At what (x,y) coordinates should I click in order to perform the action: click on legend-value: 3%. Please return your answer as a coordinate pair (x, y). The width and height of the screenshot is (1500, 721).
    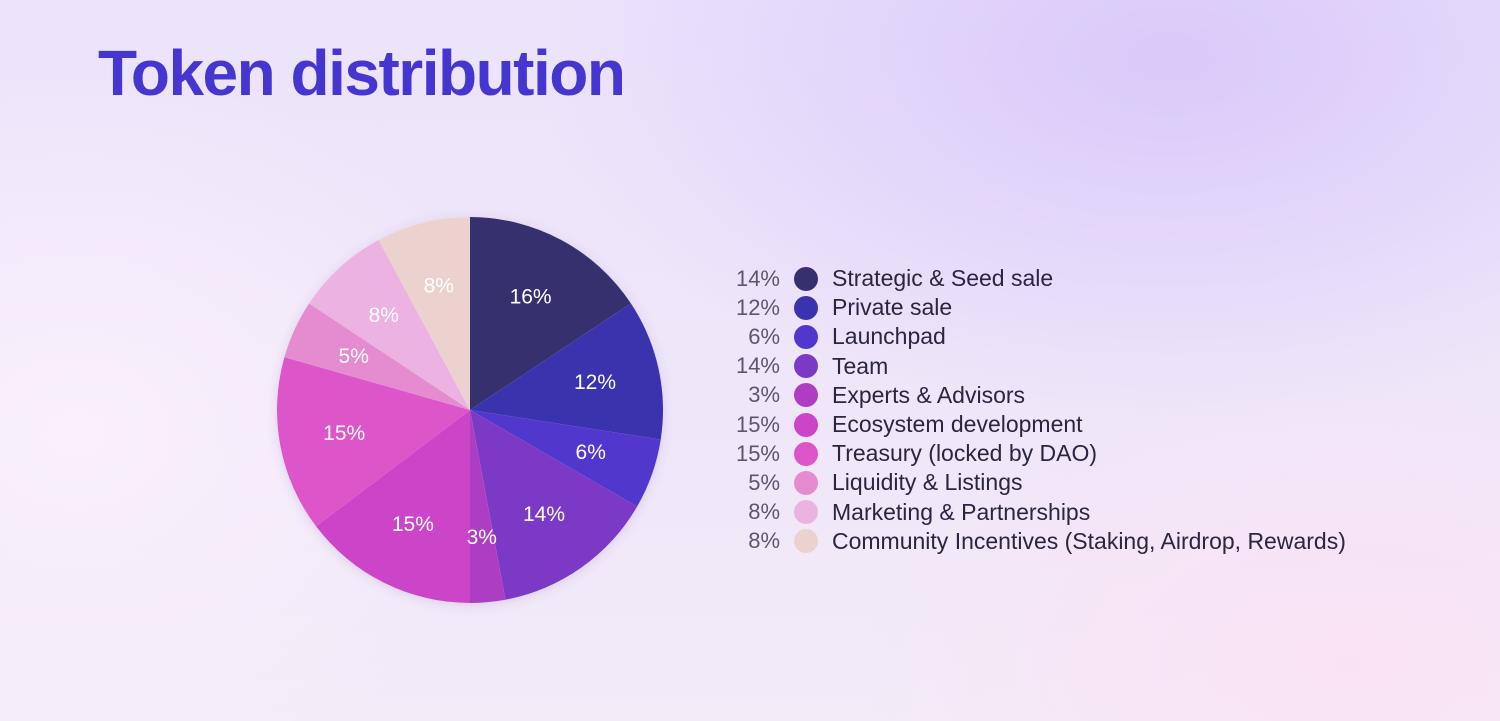
    Looking at the image, I should click on (764, 395).